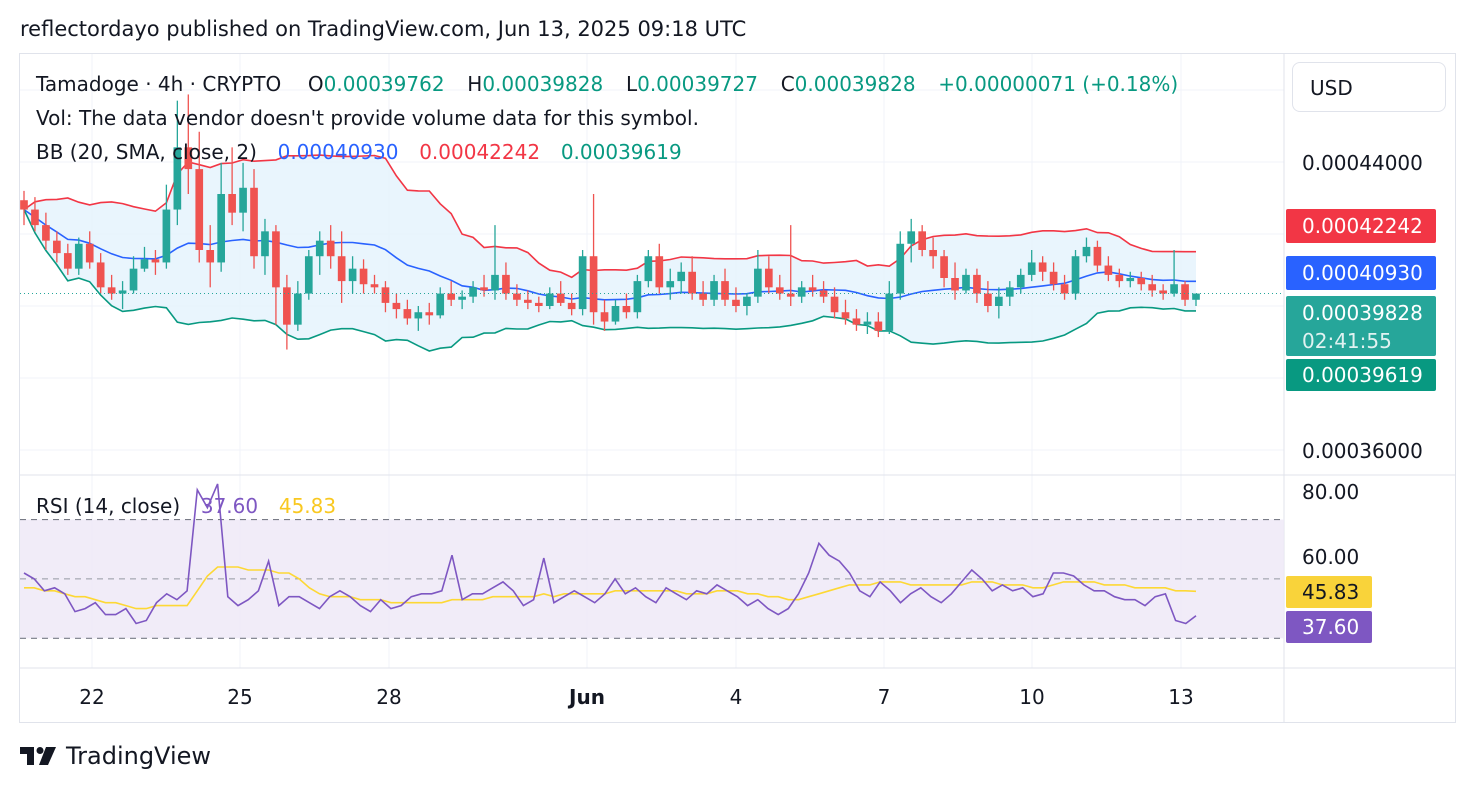 The width and height of the screenshot is (1476, 794). Describe the element at coordinates (315, 84) in the screenshot. I see `open-label: O` at that location.